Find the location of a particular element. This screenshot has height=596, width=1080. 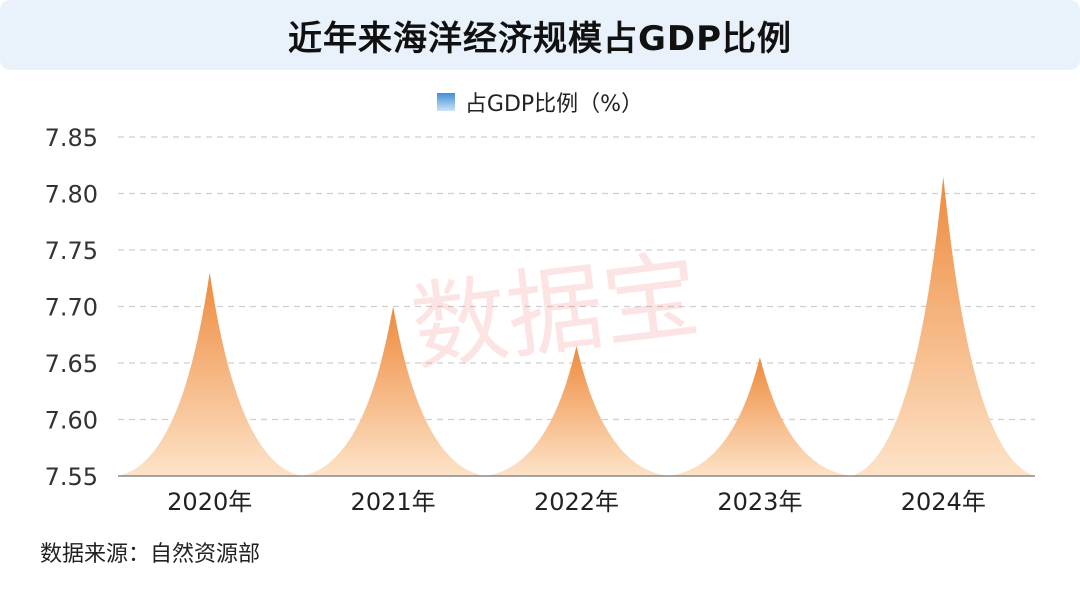

legend-swatch is located at coordinates (445, 102).